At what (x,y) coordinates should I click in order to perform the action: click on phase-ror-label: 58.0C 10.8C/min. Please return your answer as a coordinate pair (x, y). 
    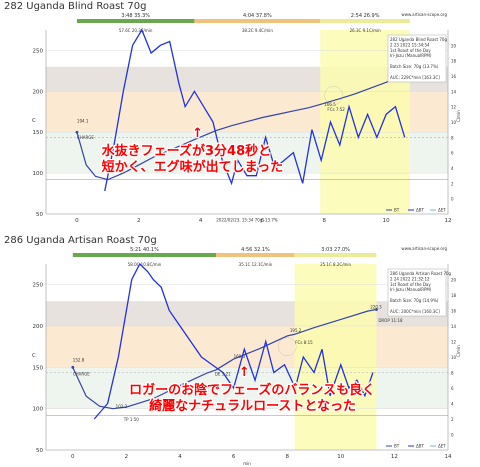
    Looking at the image, I should click on (145, 264).